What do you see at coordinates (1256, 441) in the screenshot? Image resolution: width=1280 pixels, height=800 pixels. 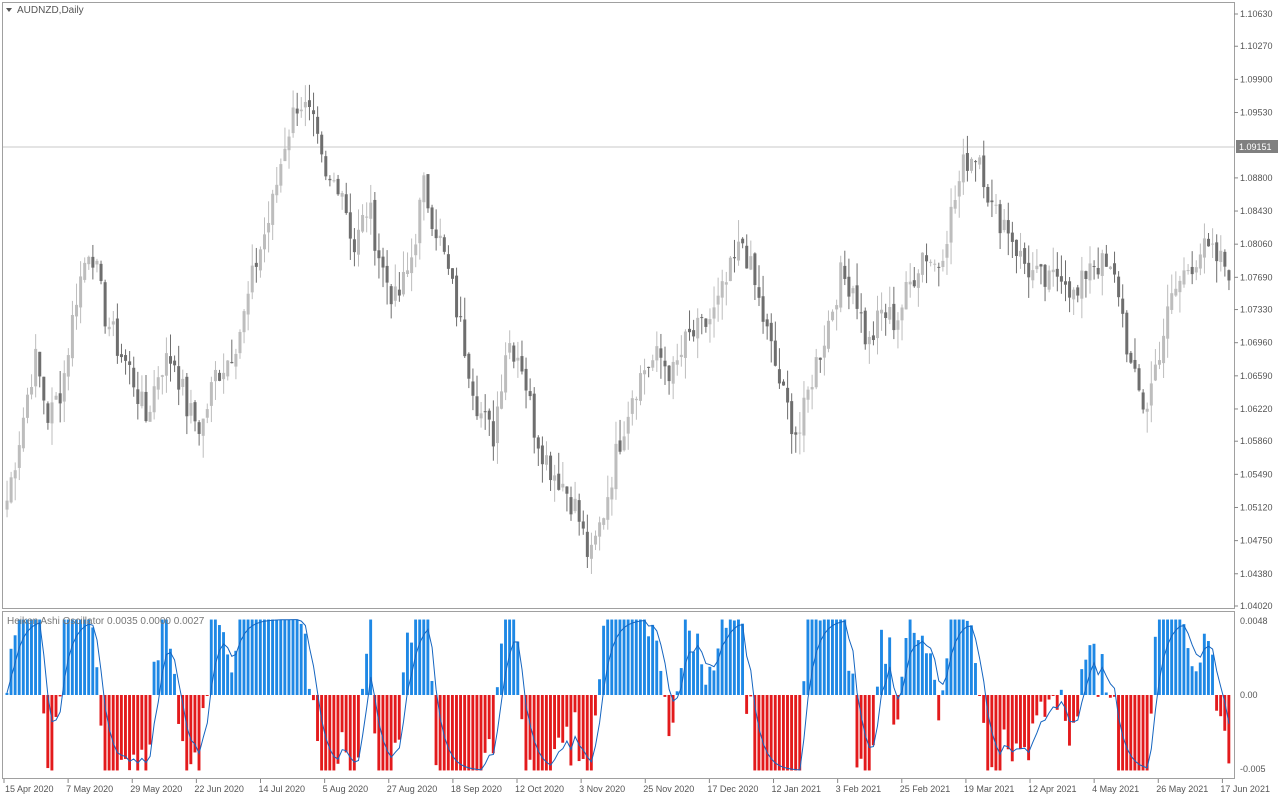 I see `price-tick-label: 1.05860` at bounding box center [1256, 441].